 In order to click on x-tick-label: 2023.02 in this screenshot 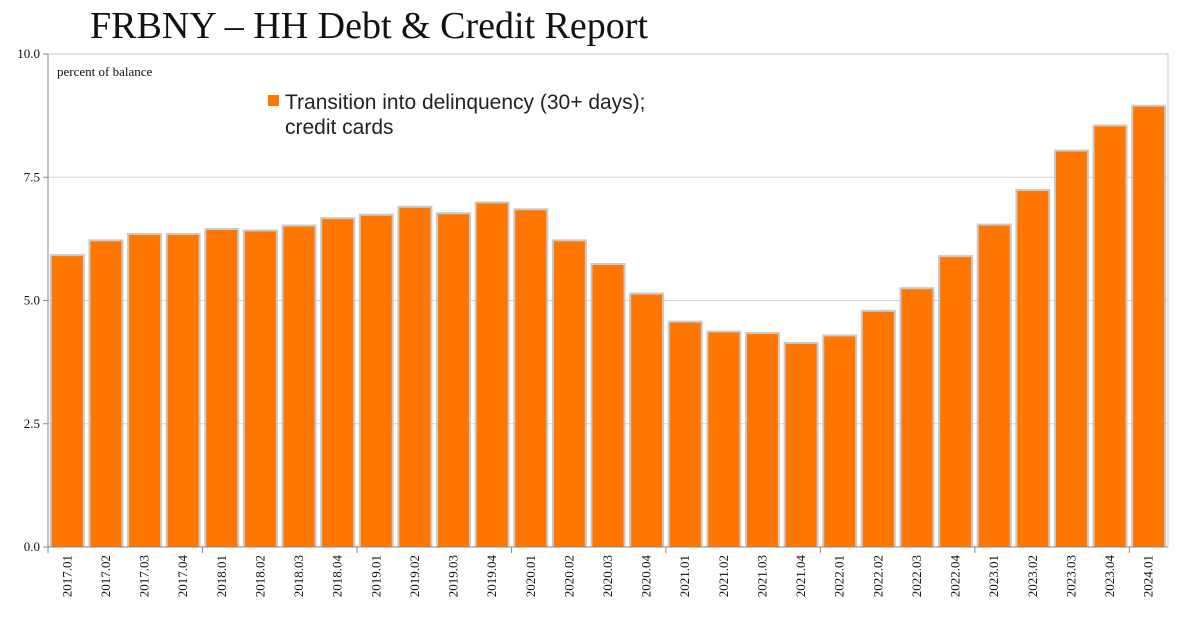, I will do `click(1032, 576)`.